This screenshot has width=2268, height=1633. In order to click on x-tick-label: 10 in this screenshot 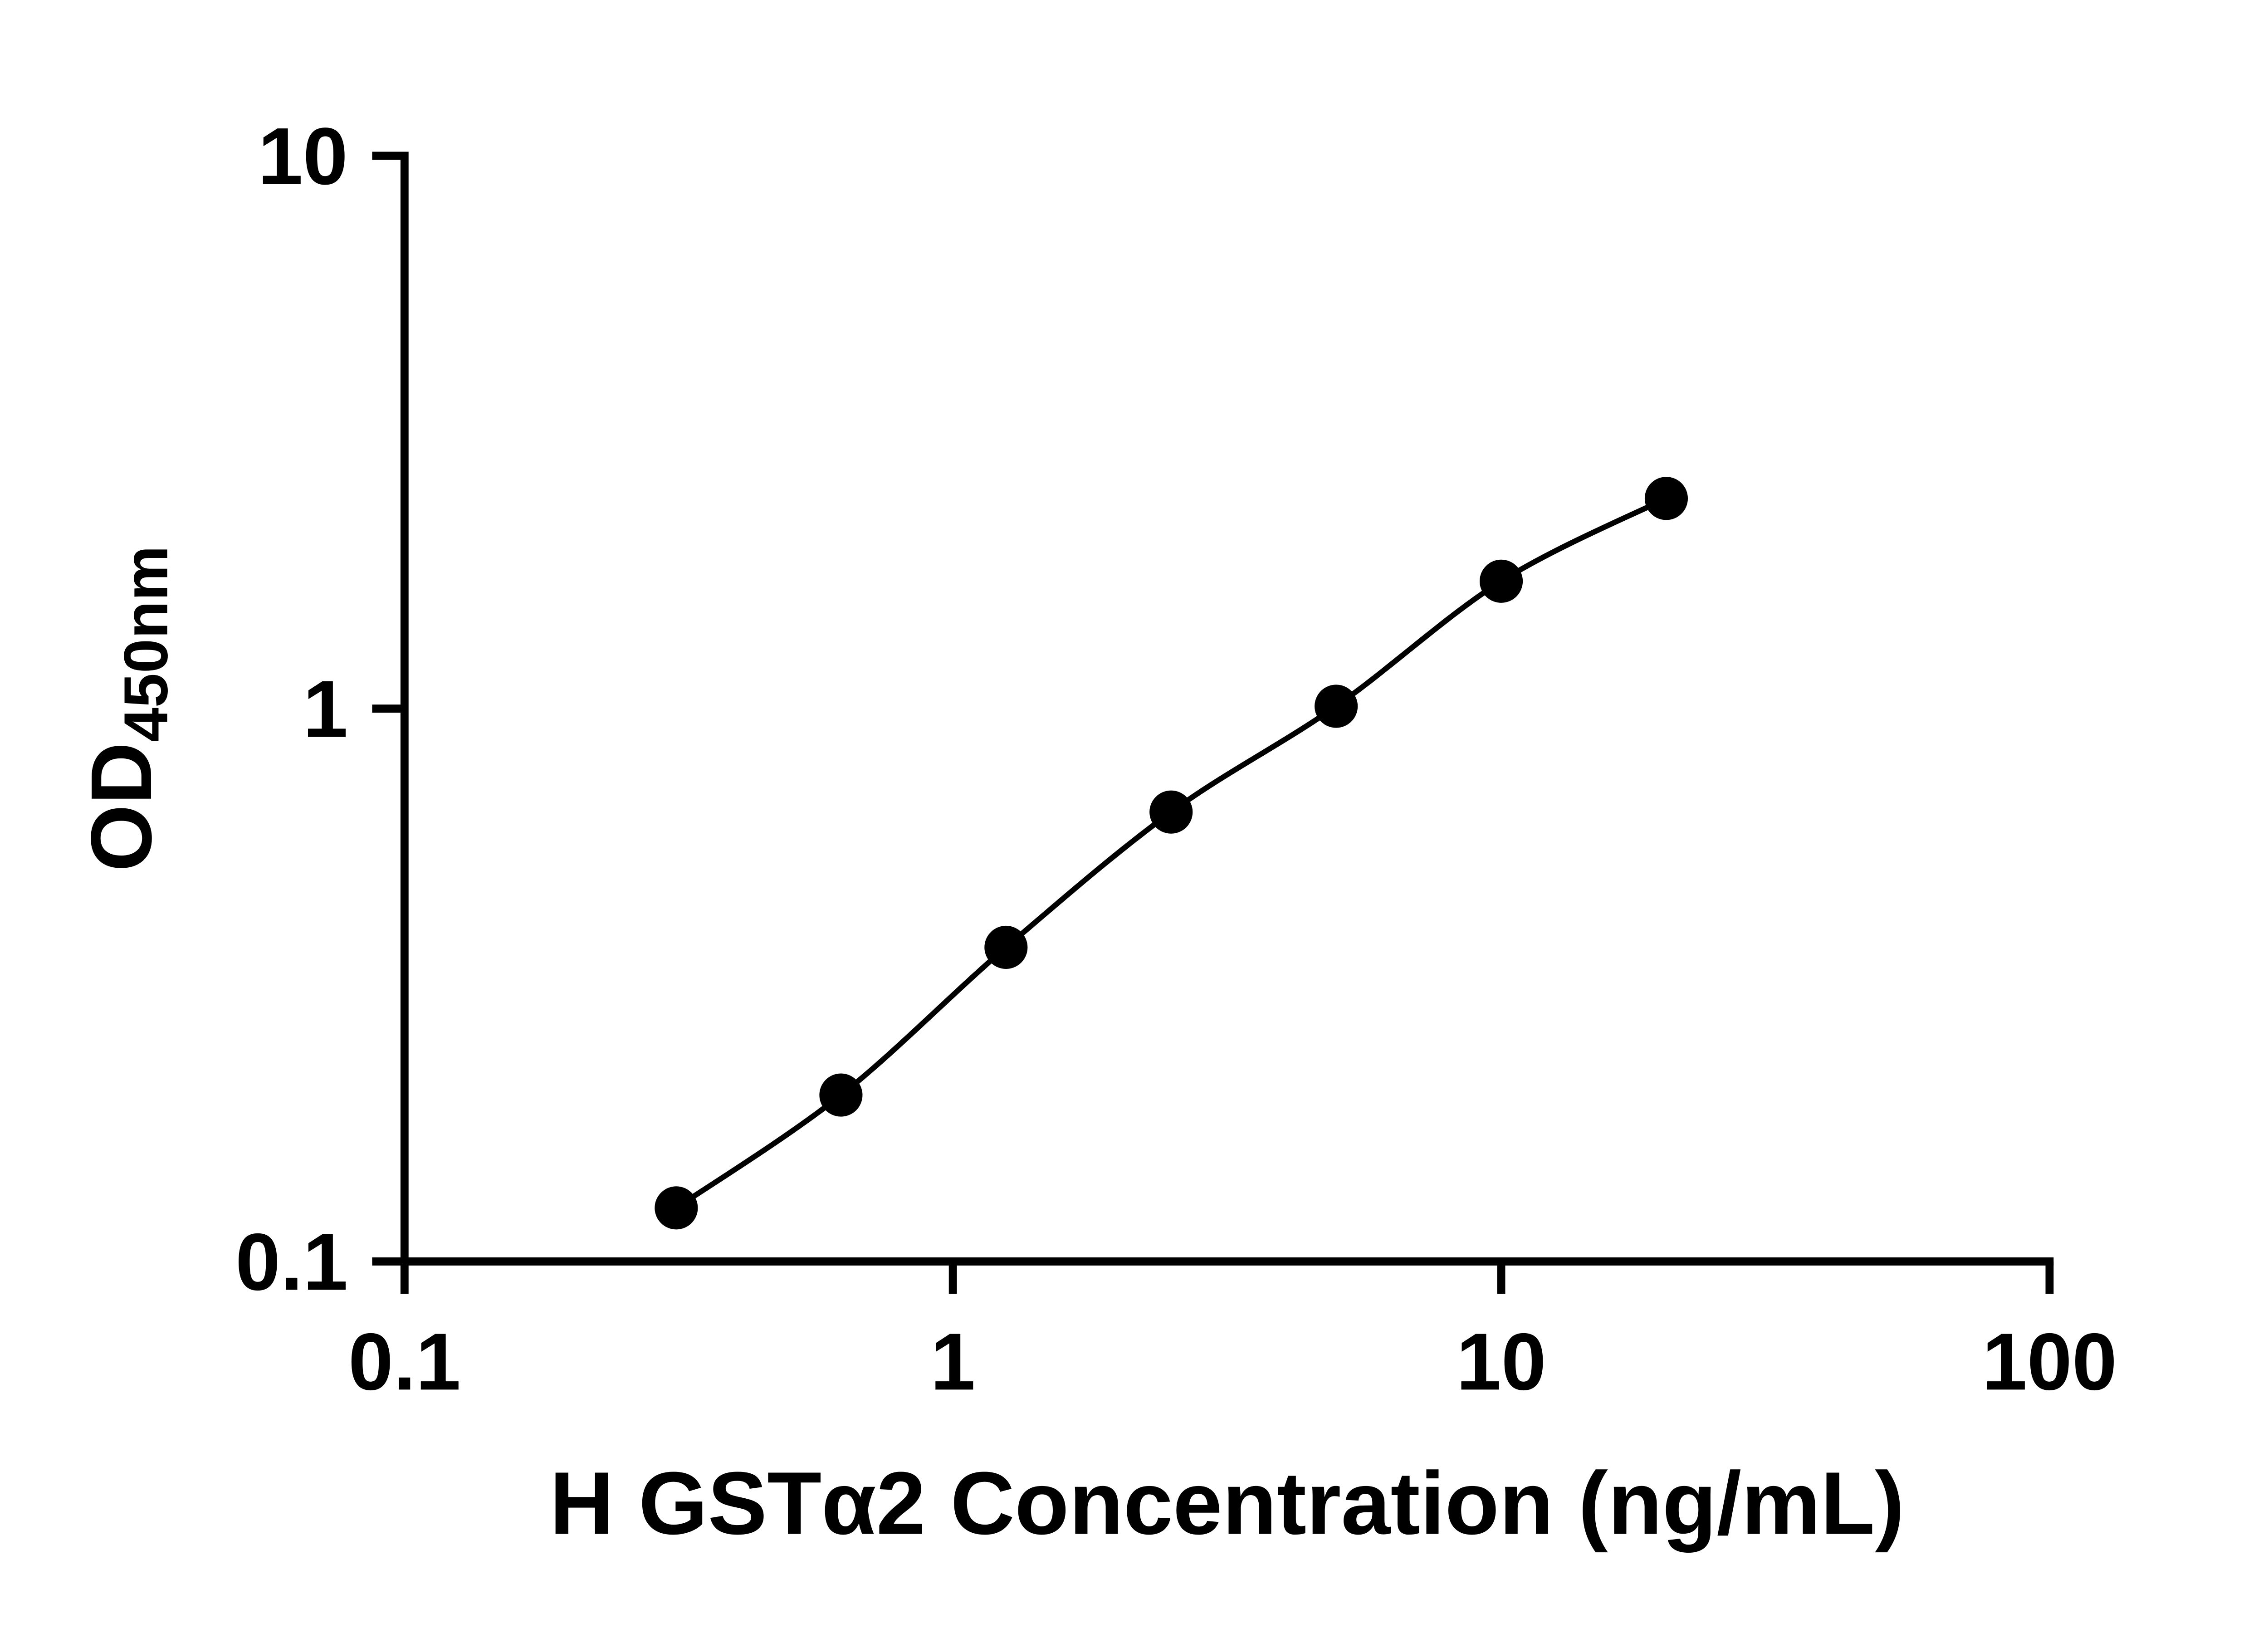, I will do `click(1501, 1361)`.